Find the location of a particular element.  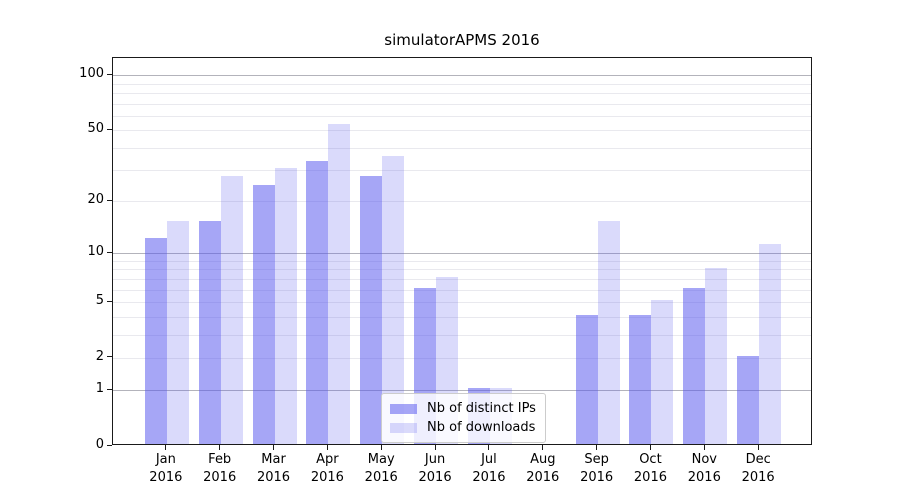

bar-distinct-ips-feb is located at coordinates (209, 332).